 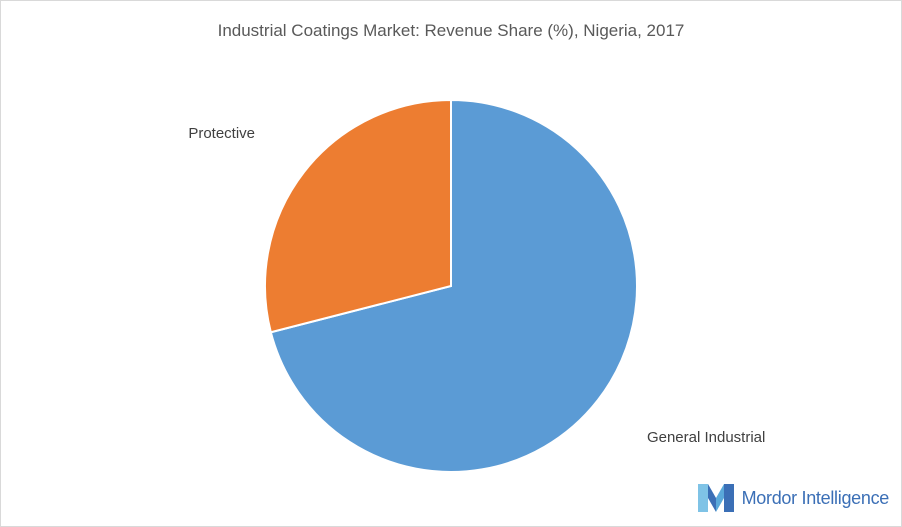 I want to click on pie-slice-protective, so click(x=358, y=216).